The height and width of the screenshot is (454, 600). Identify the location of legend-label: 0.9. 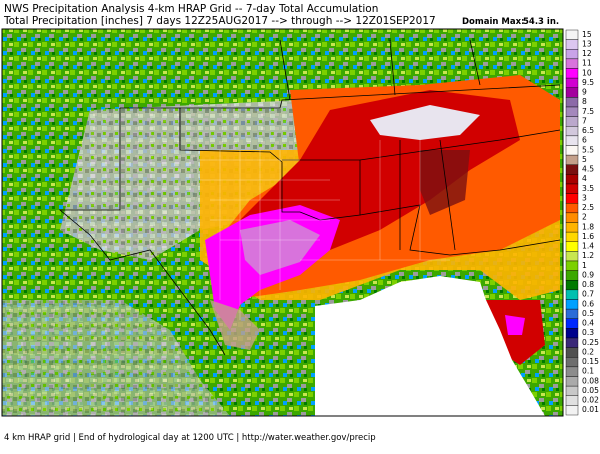
(588, 274).